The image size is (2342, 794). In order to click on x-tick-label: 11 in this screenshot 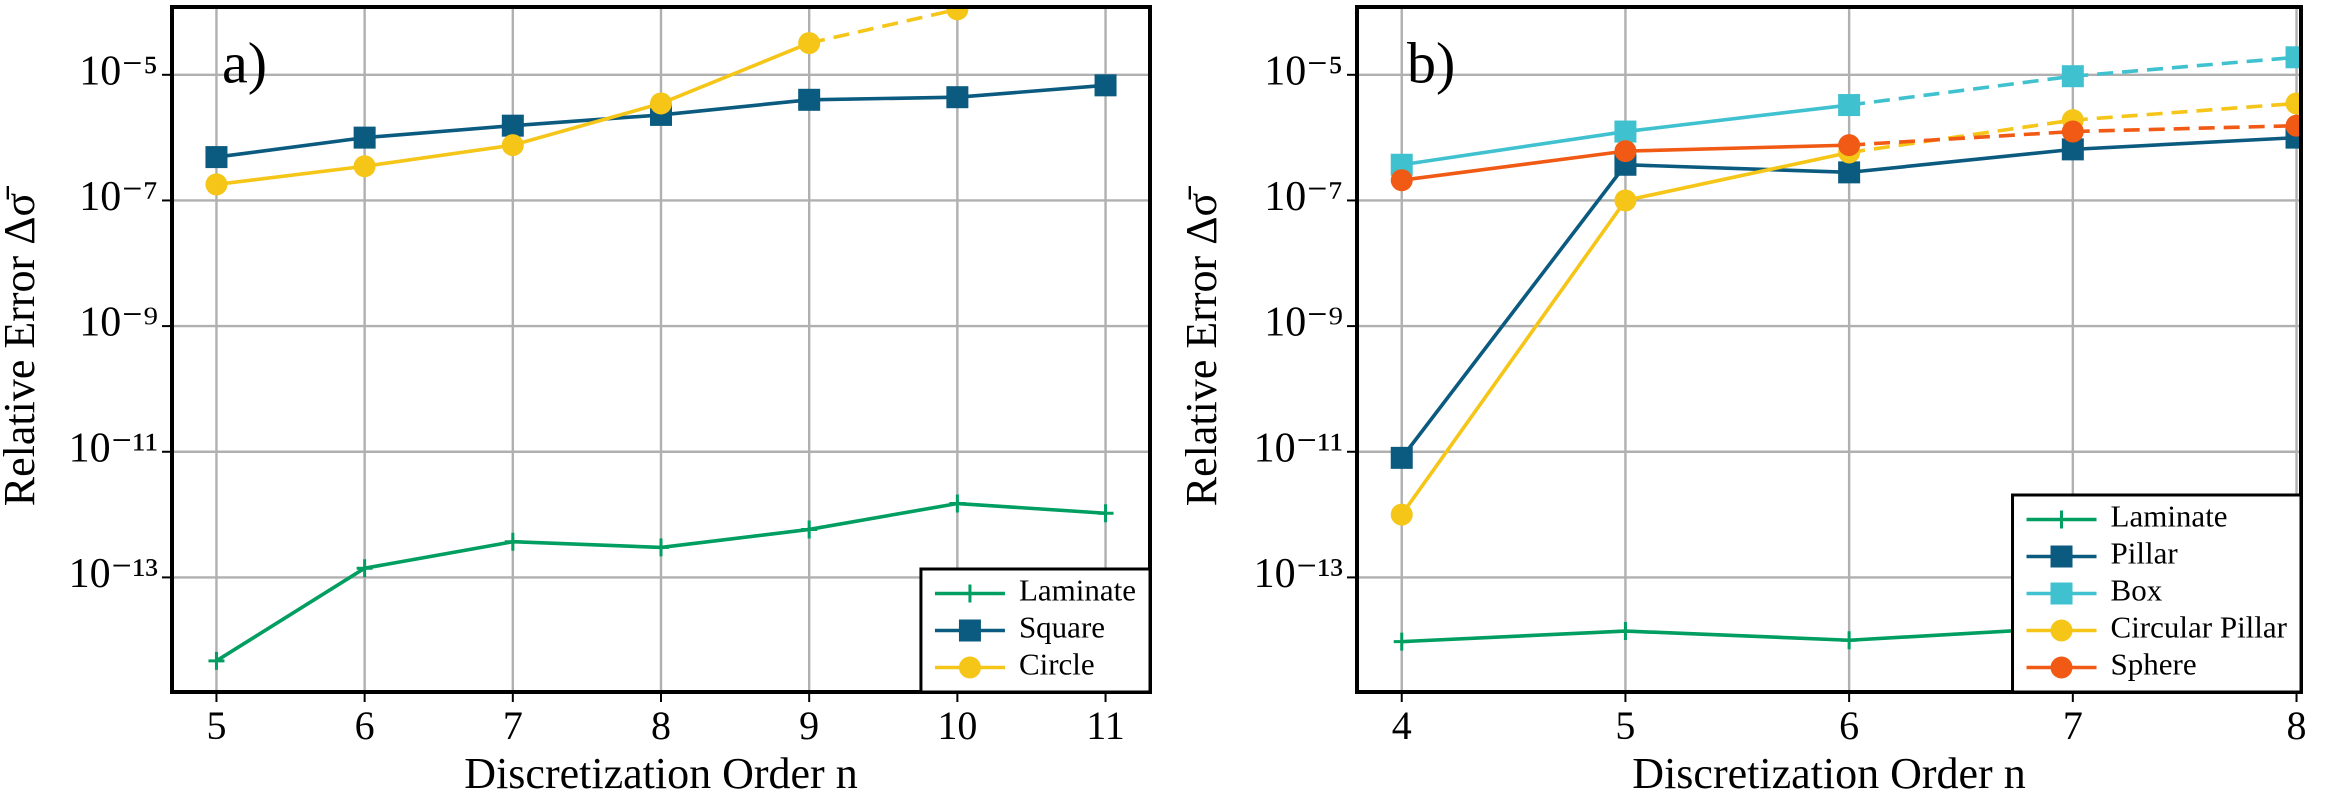, I will do `click(1105, 725)`.